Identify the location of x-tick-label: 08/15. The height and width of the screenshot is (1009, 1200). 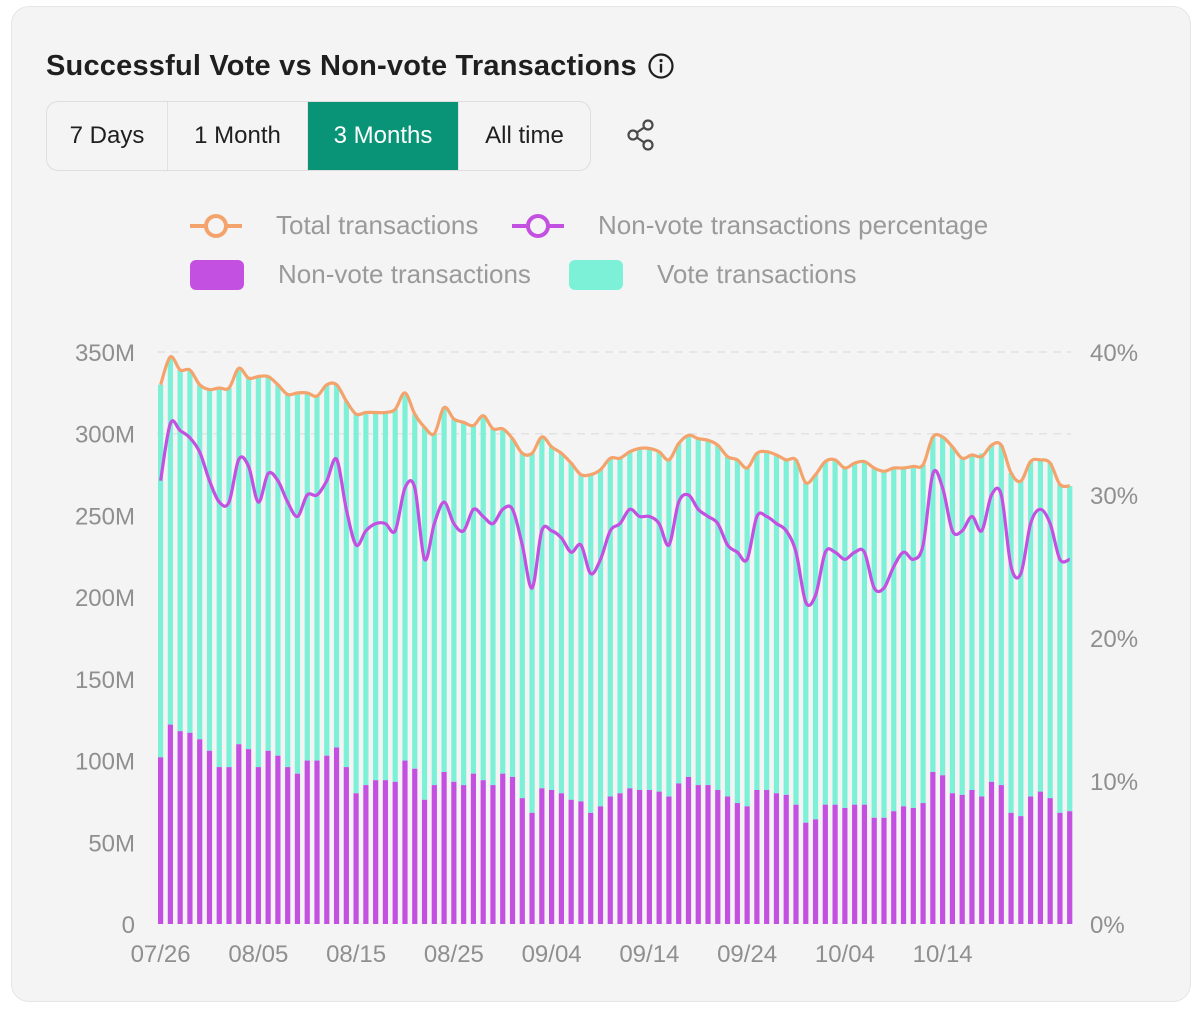
(356, 954).